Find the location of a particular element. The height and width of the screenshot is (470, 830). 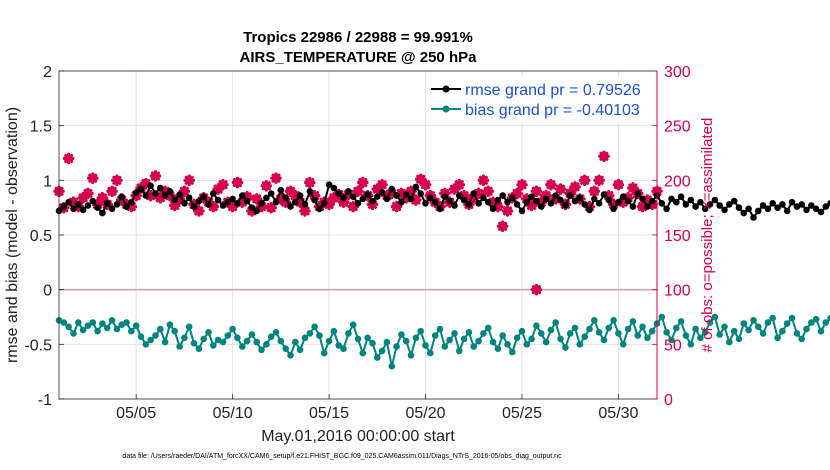

y-axis-label: rmse and bias (model - observation) is located at coordinates (12, 235).